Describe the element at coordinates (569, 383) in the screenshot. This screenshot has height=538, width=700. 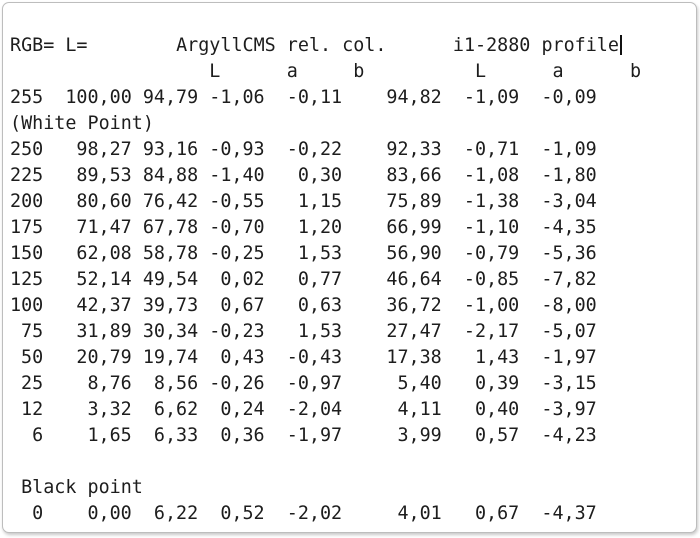
I see `cell-i1-b: -3,15` at that location.